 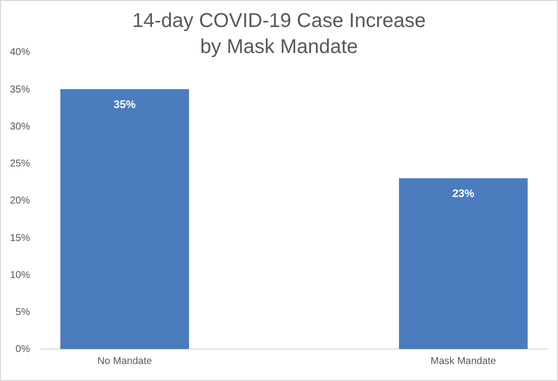 What do you see at coordinates (20, 126) in the screenshot?
I see `y-tick-label: 30%` at bounding box center [20, 126].